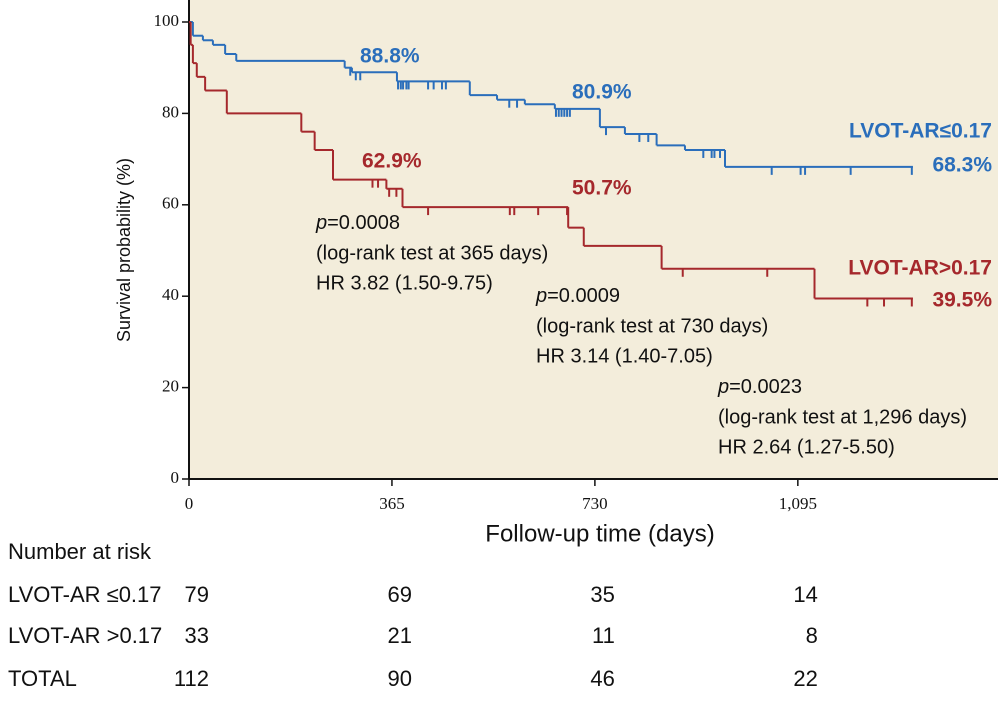 The image size is (1004, 709). Describe the element at coordinates (170, 294) in the screenshot. I see `y-tick-label: 40` at that location.